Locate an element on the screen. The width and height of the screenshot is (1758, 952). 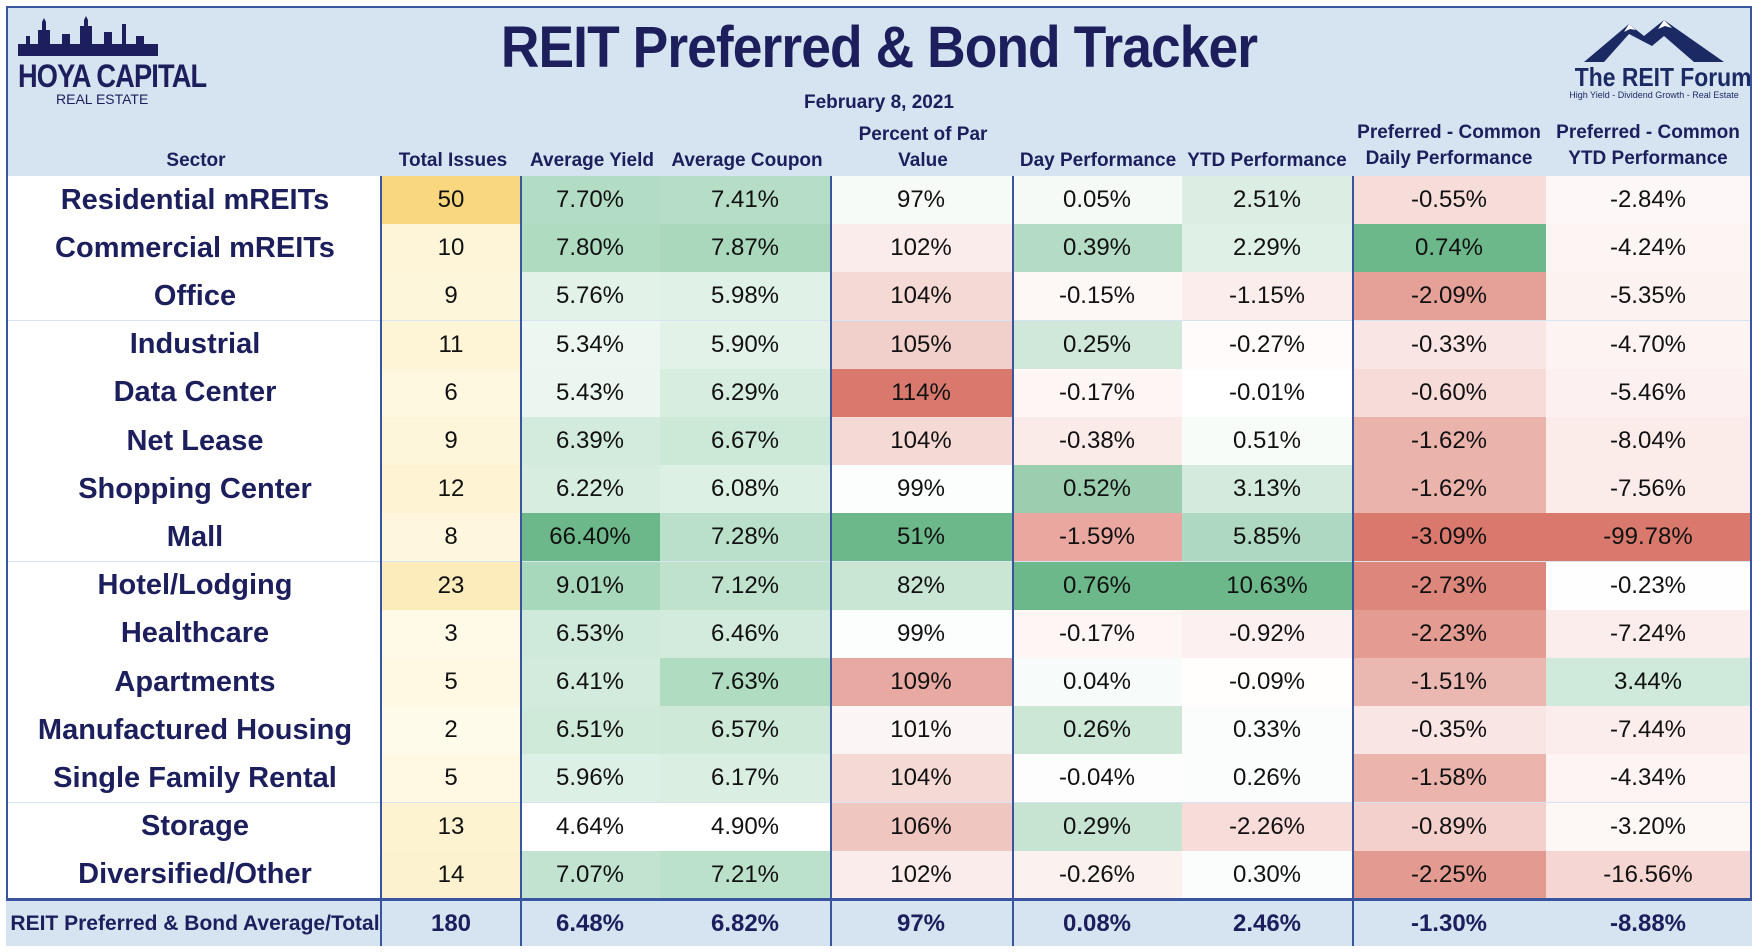
header-pc-daily: Preferred - Common Daily Performance is located at coordinates (1449, 147).